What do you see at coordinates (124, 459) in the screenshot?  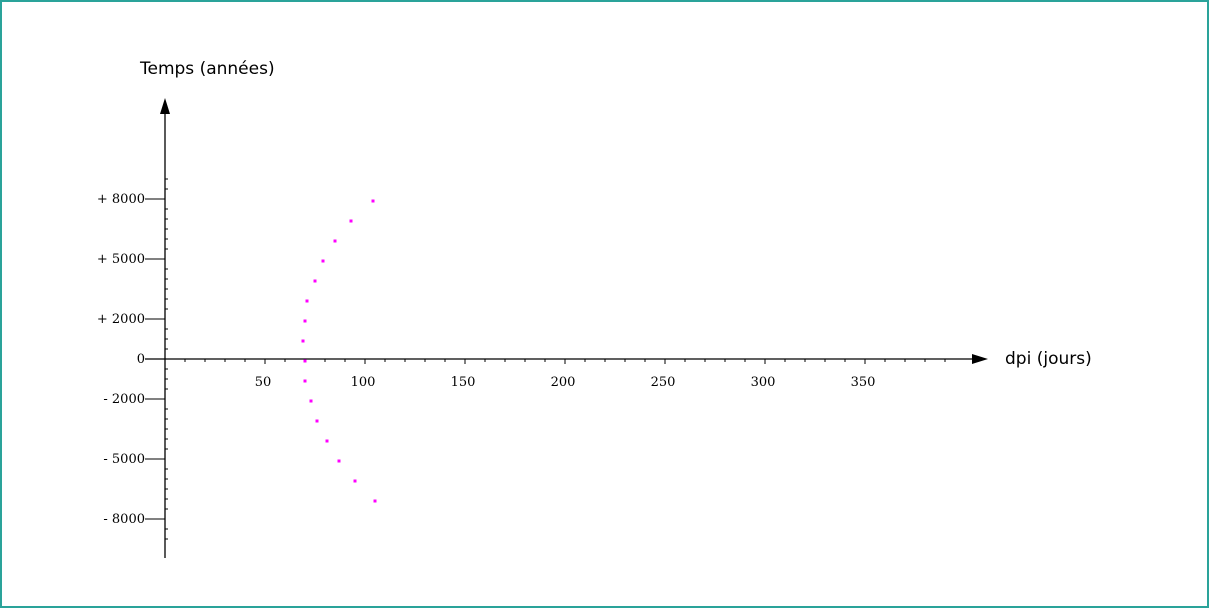 I see `y-tick-label: - 5000` at bounding box center [124, 459].